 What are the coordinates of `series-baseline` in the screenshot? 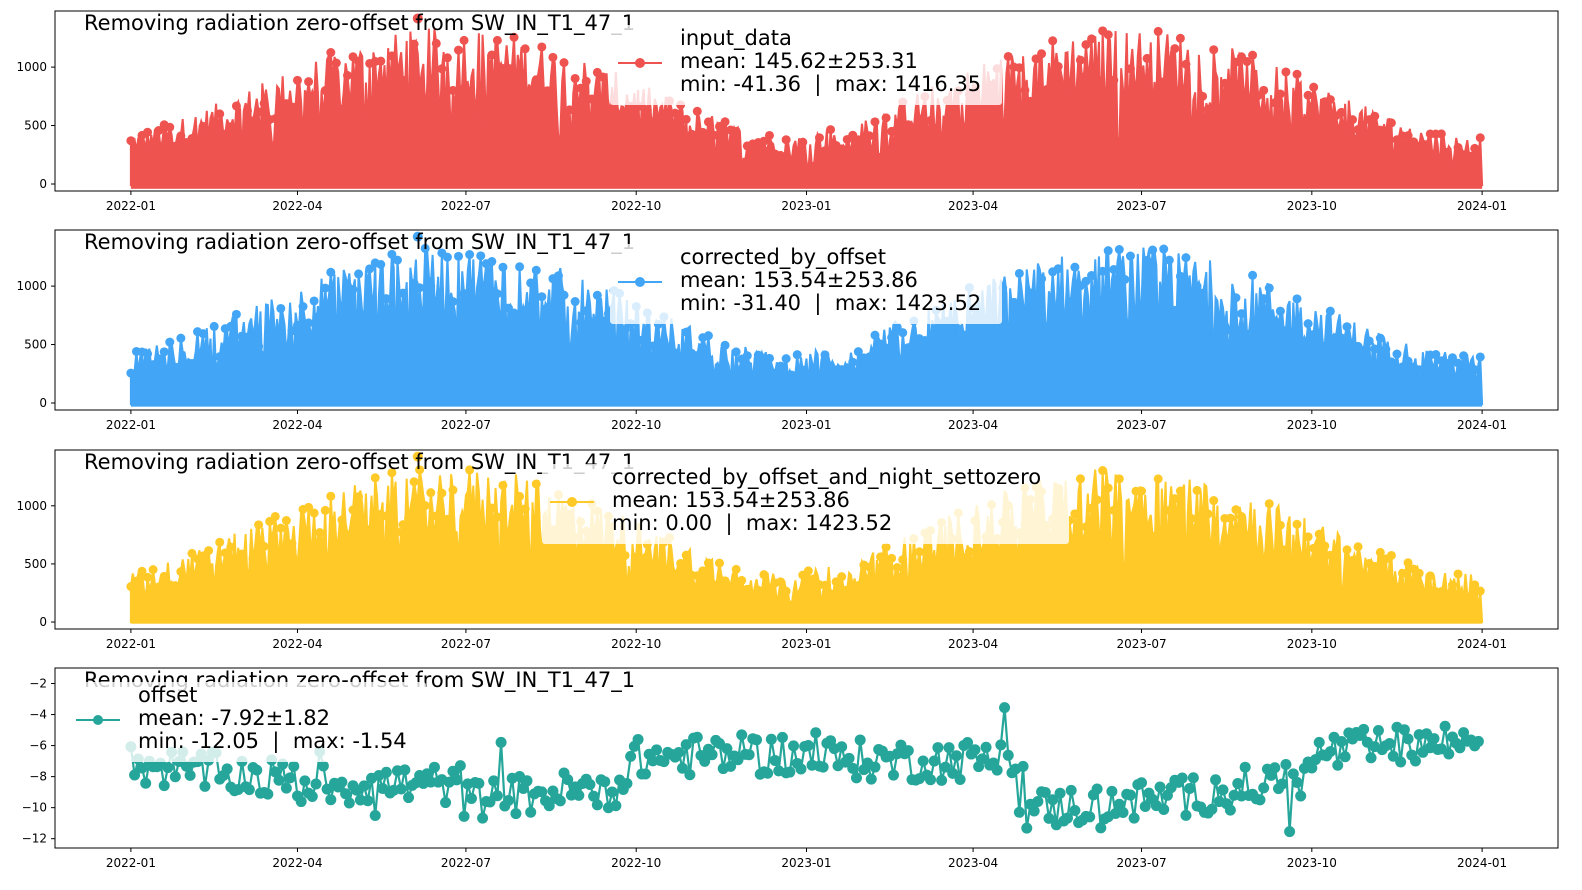 It's located at (806, 185).